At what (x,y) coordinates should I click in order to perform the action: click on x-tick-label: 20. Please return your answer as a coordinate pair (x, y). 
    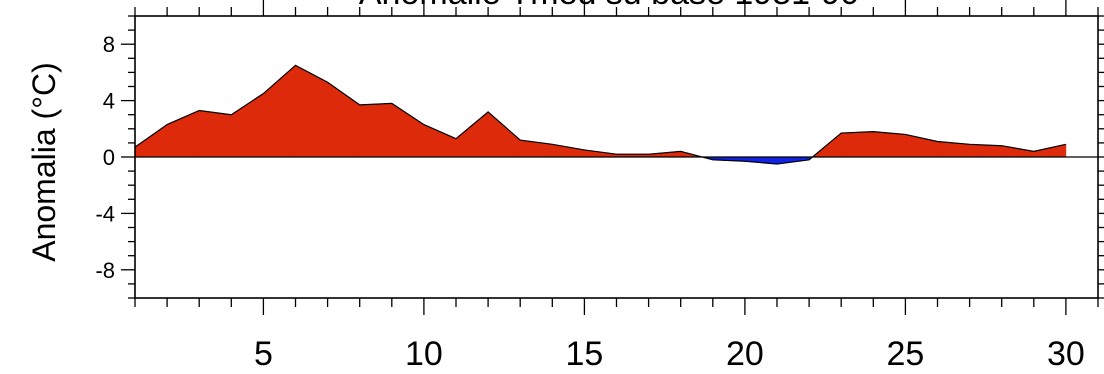
    Looking at the image, I should click on (745, 354).